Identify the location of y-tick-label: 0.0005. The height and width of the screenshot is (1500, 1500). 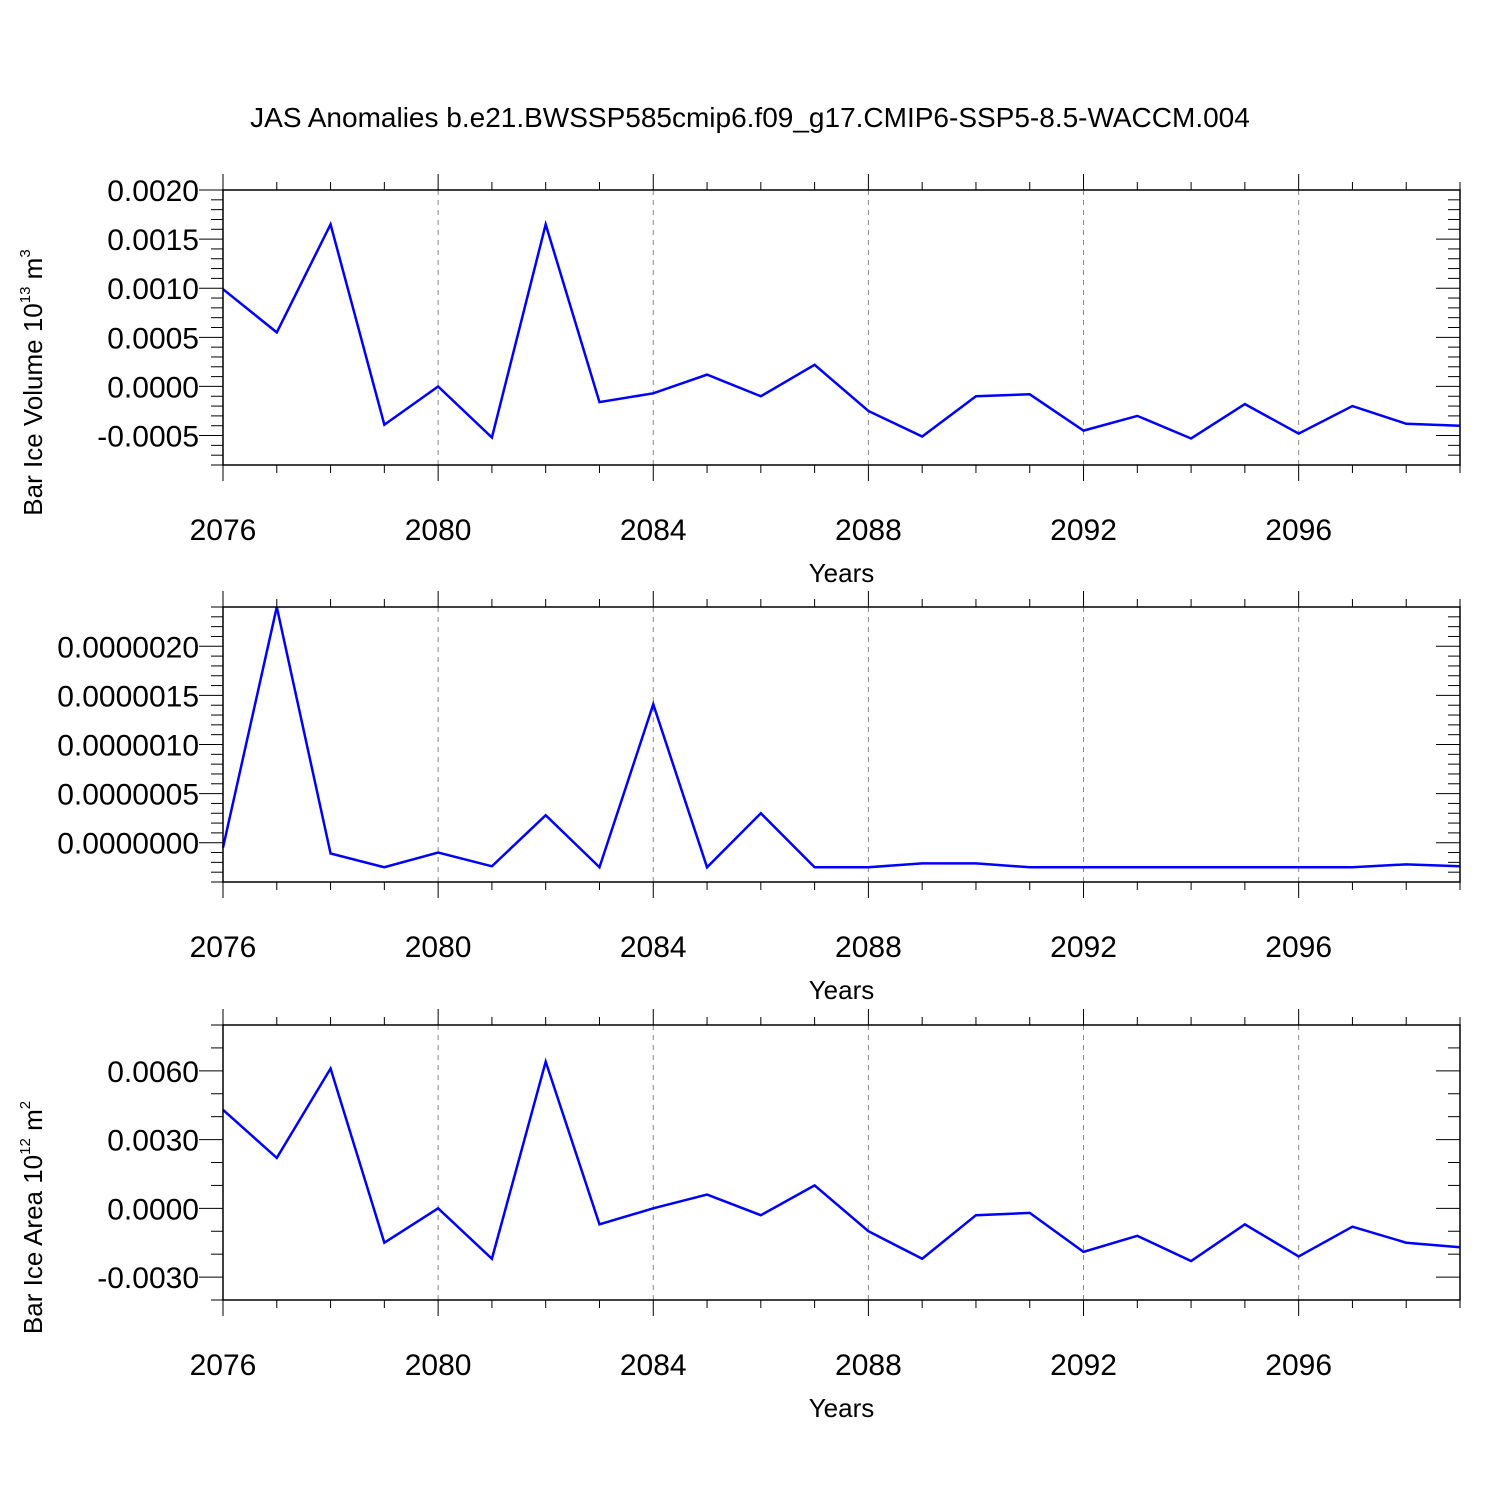
(153, 338).